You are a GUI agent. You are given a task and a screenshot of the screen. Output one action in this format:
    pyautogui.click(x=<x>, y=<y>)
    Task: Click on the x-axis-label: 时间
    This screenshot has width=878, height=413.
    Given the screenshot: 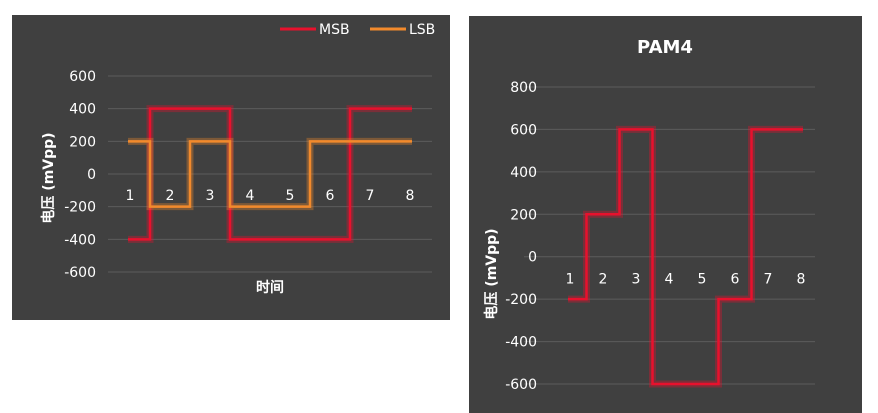 What is the action you would take?
    pyautogui.click(x=270, y=287)
    